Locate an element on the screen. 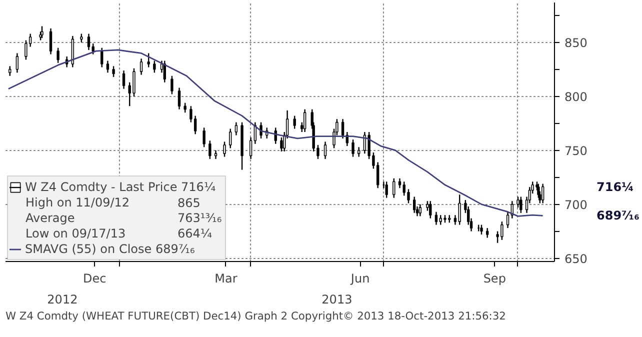 The image size is (642, 337). legend-label: W Z4 Comdty - Last Price 716¼ is located at coordinates (120, 186).